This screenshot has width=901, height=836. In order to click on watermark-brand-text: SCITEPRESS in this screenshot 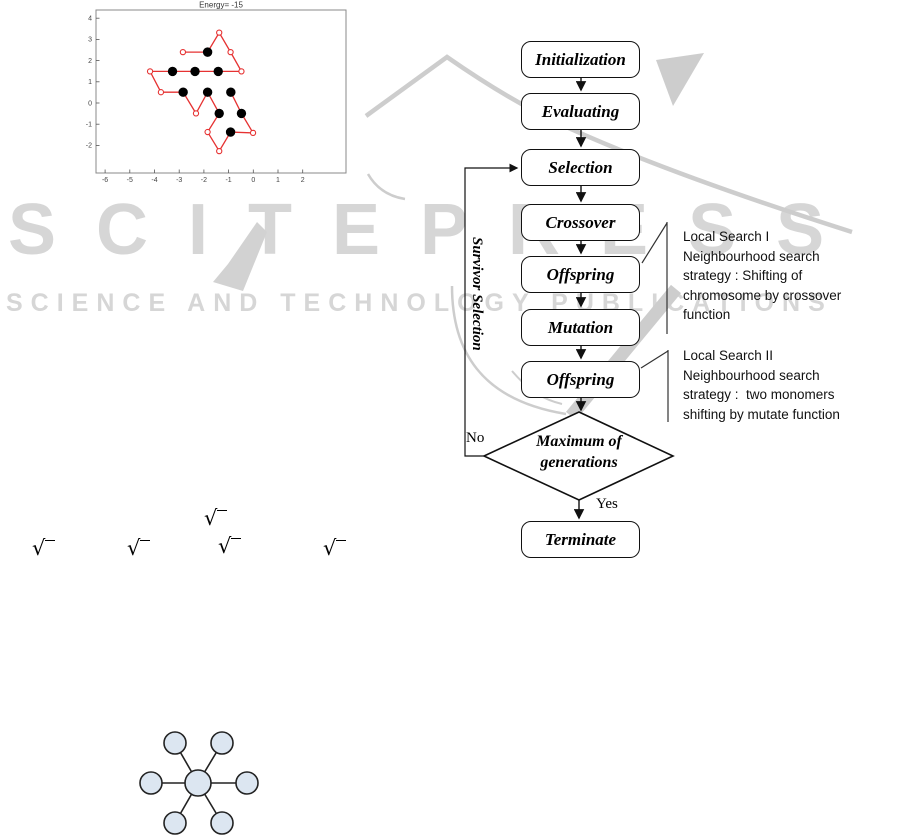, I will do `click(436, 230)`.